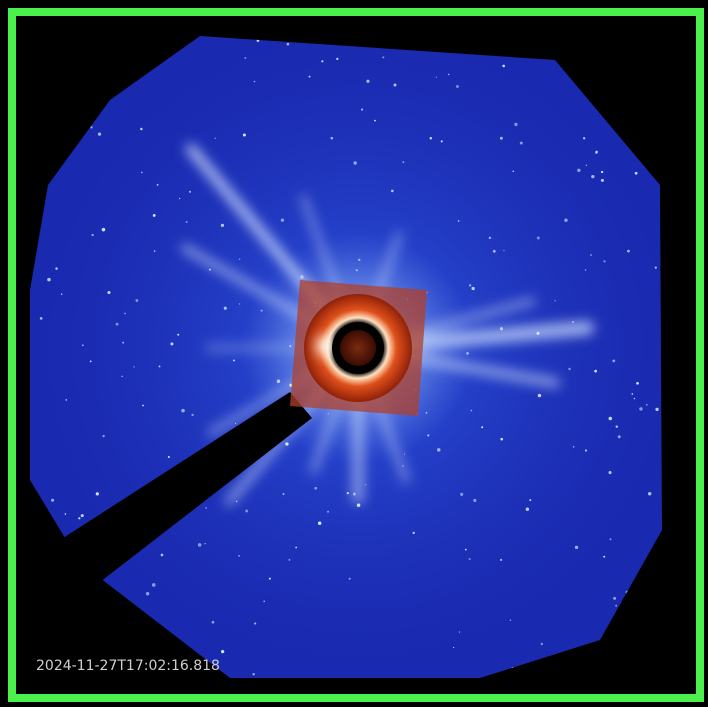 The image size is (708, 707). Describe the element at coordinates (326, 346) in the screenshot. I see `bright-feature` at that location.